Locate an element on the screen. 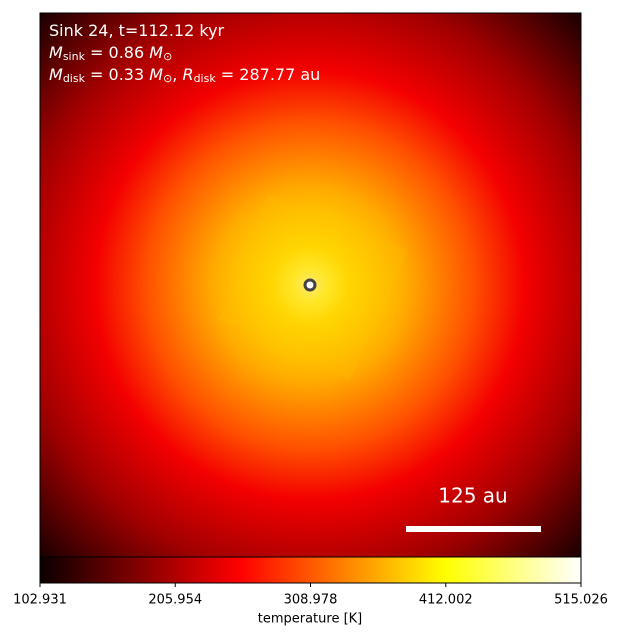  colorbar-label: temperature [K] is located at coordinates (310, 619).